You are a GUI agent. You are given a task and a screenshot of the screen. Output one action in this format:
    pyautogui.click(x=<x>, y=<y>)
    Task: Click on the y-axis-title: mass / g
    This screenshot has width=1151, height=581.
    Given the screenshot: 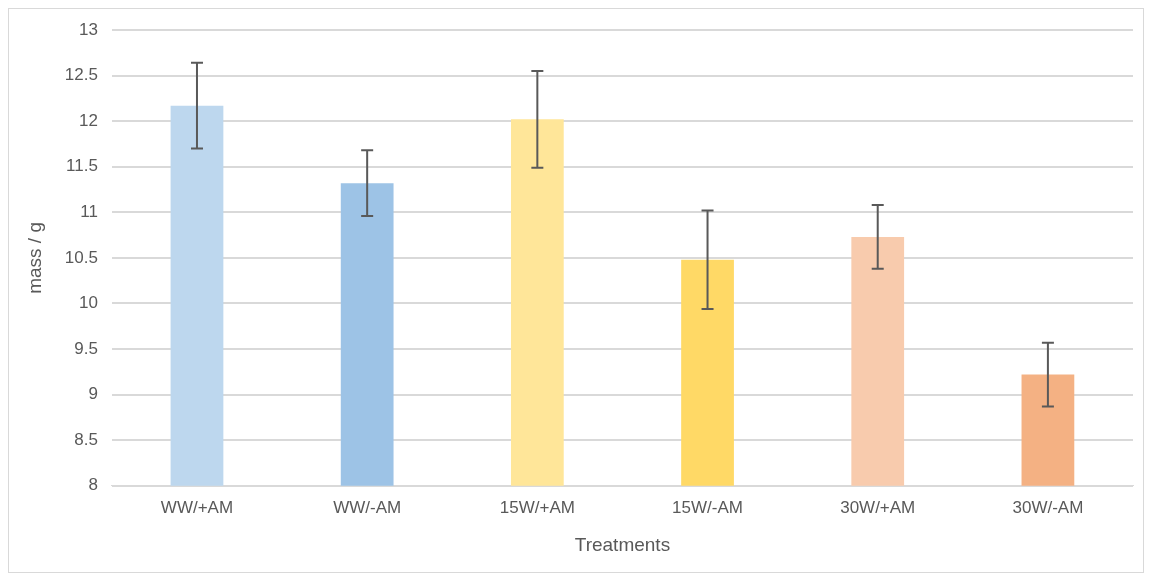 What is the action you would take?
    pyautogui.click(x=34, y=257)
    